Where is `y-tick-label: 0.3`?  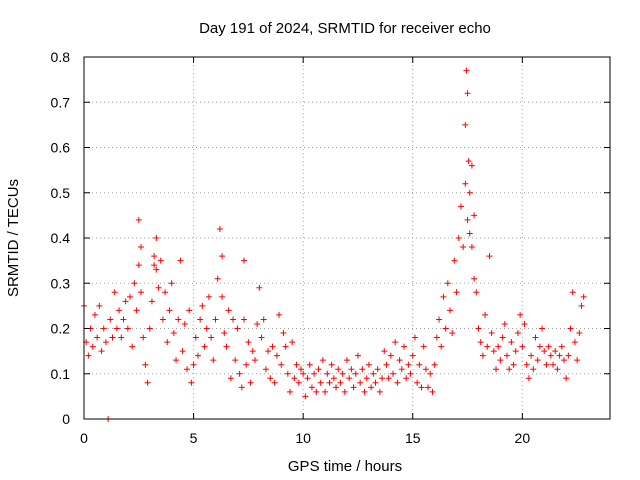
y-tick-label: 0.3 is located at coordinates (61, 283).